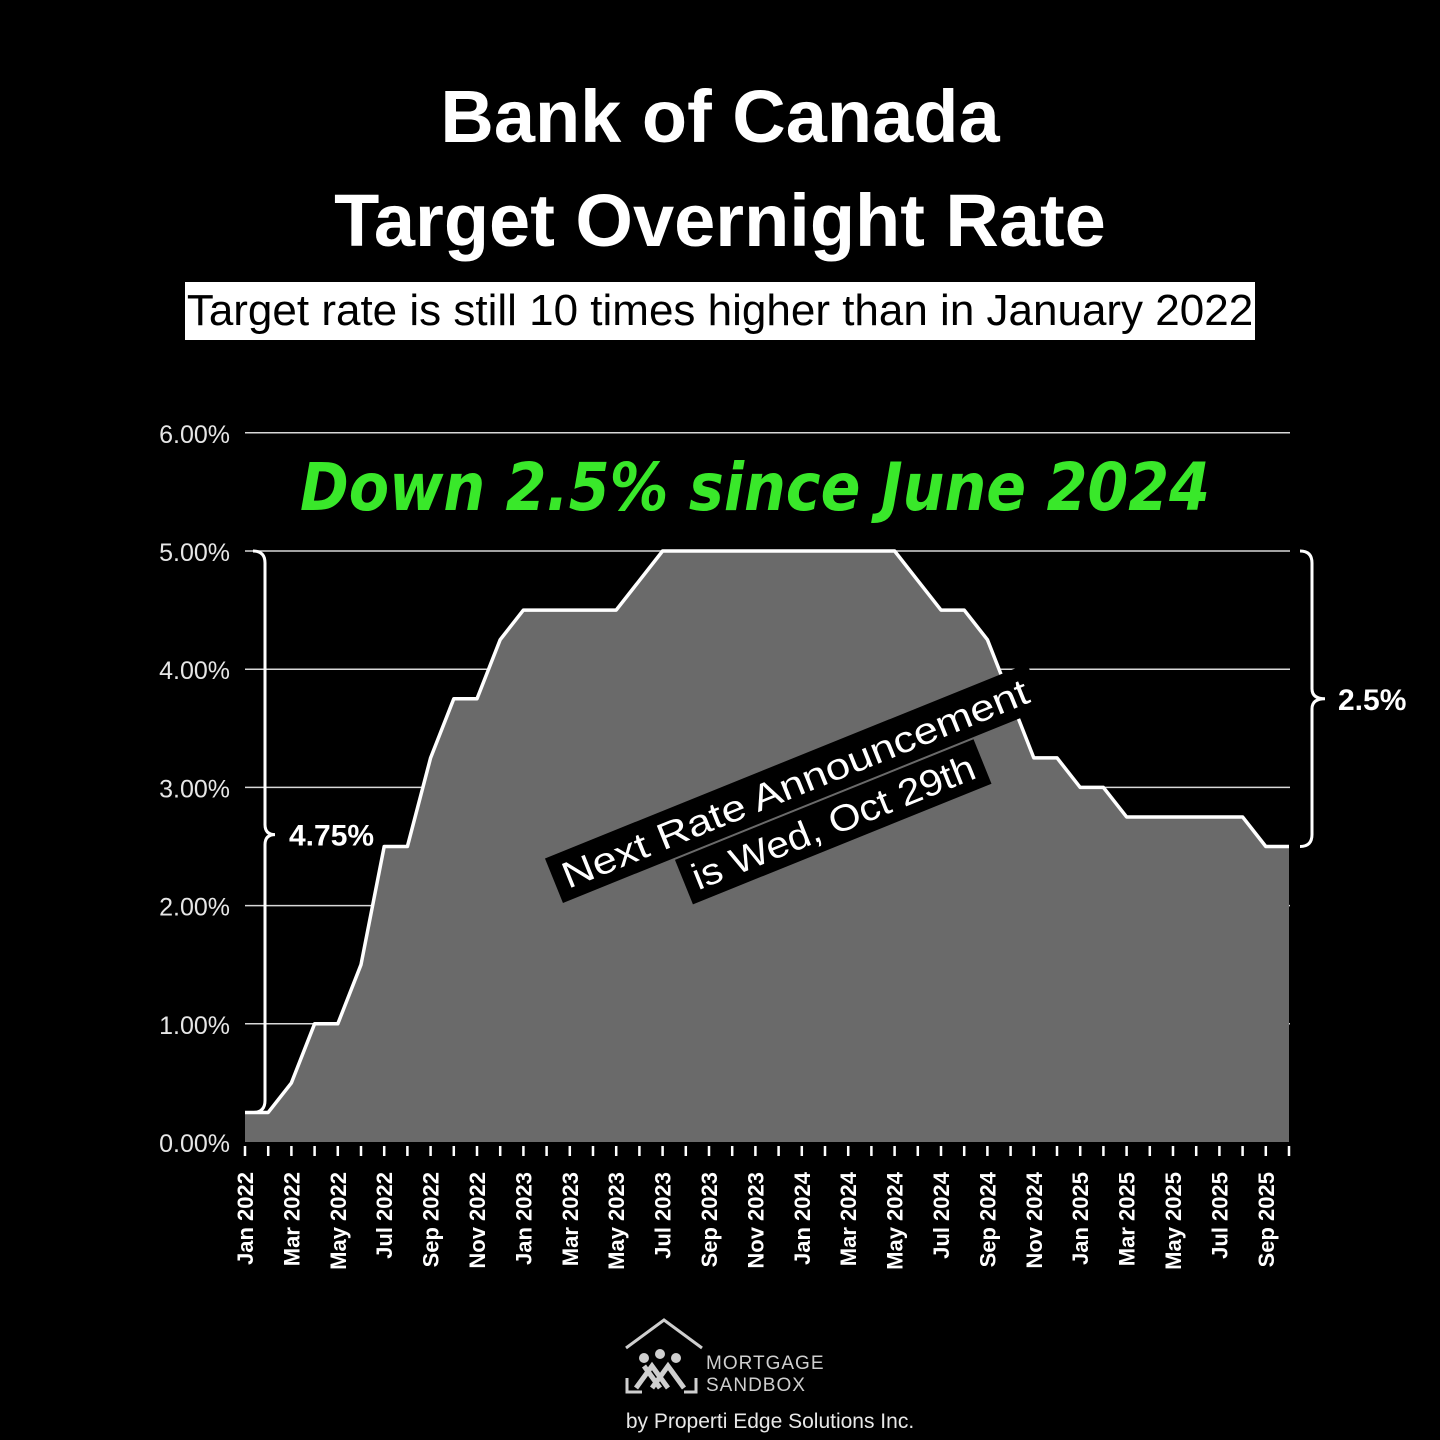 This screenshot has height=1440, width=1440. I want to click on x-tick-label: May 2022, so click(338, 1221).